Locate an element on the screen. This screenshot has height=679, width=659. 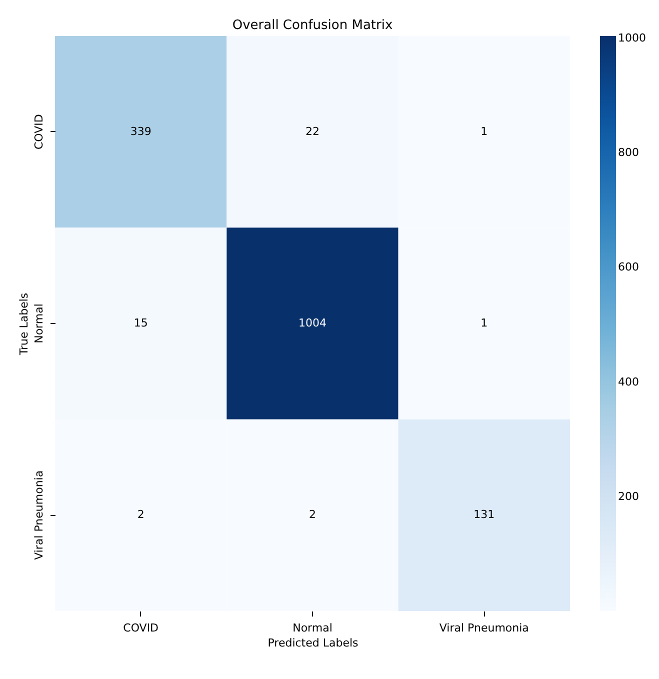
x-tick-label: Normal is located at coordinates (312, 628).